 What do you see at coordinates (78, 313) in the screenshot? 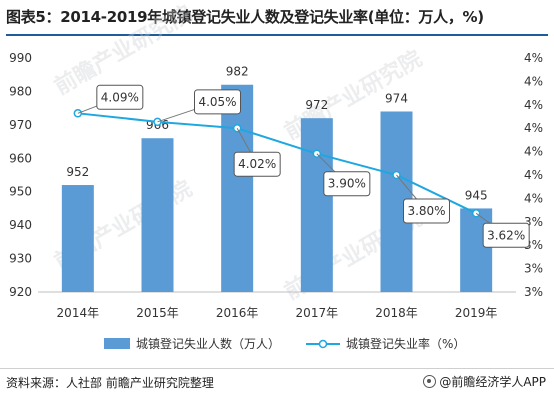
I see `x-tick-label: 2014年` at bounding box center [78, 313].